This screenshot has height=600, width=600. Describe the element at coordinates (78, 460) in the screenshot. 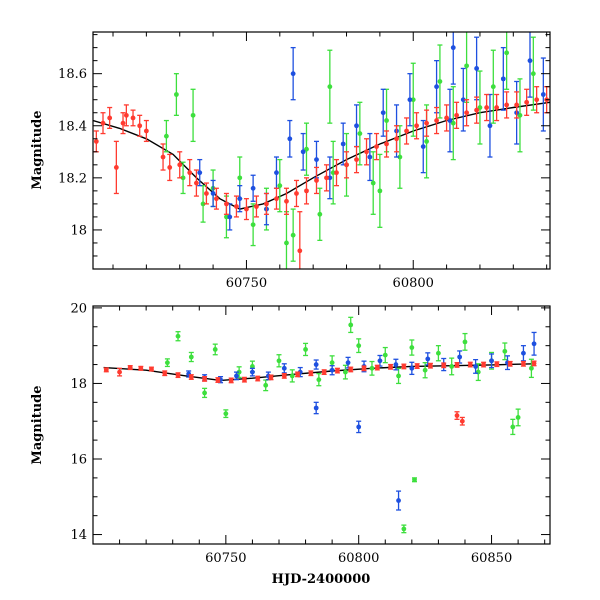

I see `y-tick-label: 16` at that location.